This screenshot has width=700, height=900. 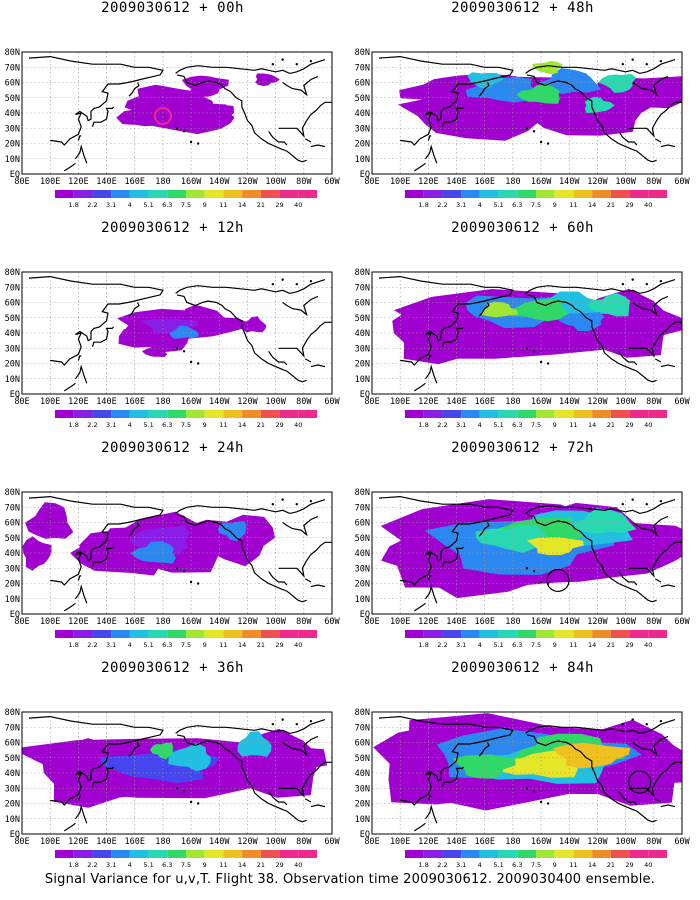 I want to click on map-frame, so click(x=177, y=333).